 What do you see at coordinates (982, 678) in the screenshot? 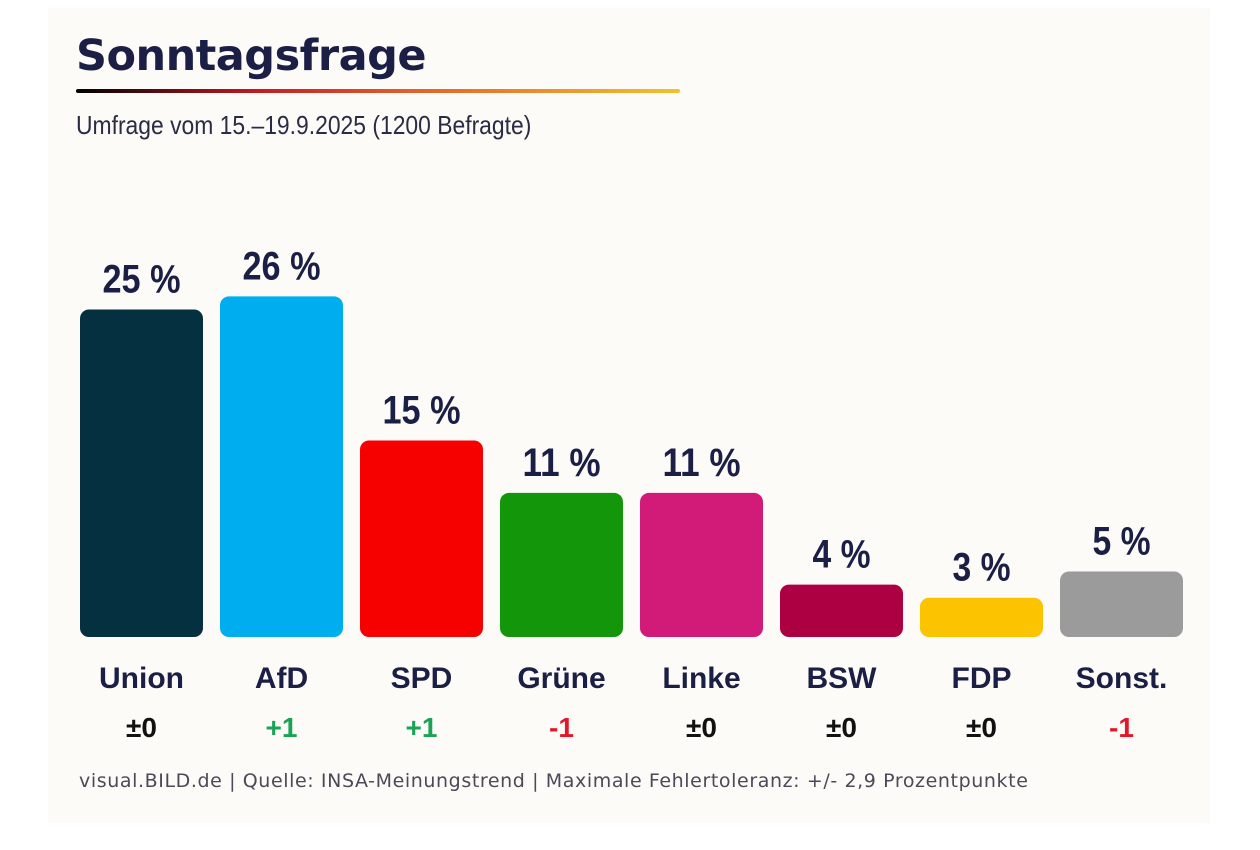
I see `category-label: FDP` at bounding box center [982, 678].